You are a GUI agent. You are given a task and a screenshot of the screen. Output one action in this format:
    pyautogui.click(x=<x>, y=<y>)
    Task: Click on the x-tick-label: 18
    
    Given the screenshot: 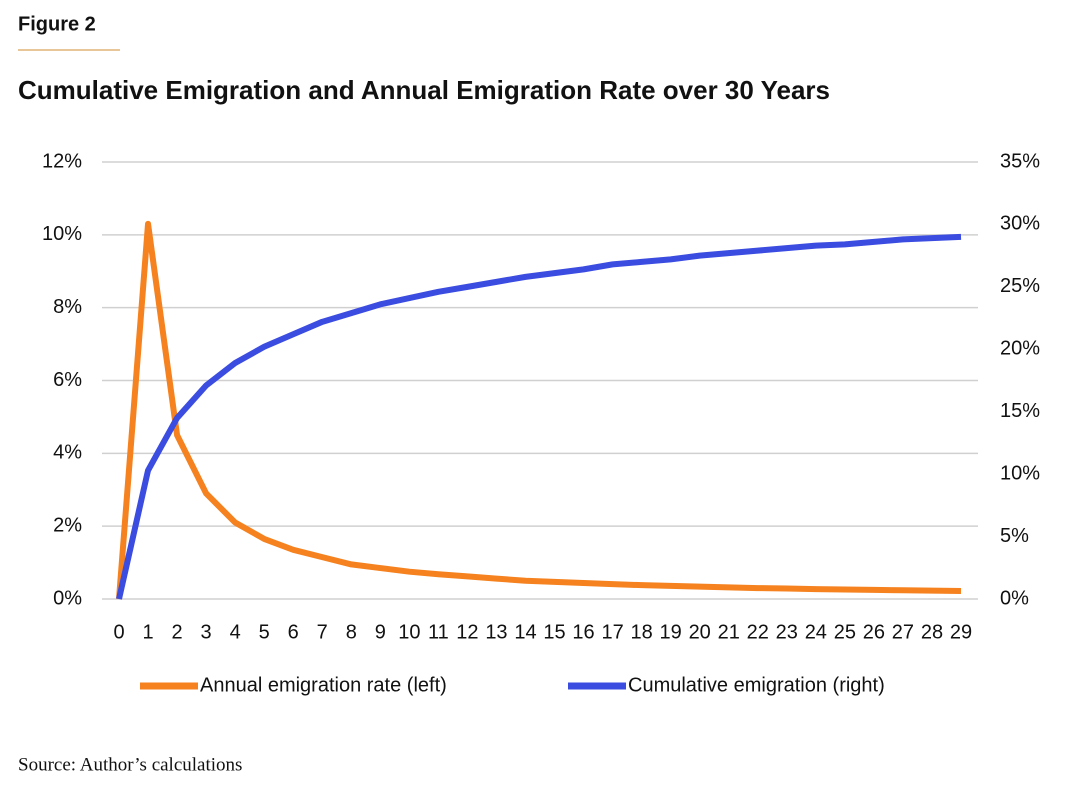 What is the action you would take?
    pyautogui.click(x=641, y=632)
    